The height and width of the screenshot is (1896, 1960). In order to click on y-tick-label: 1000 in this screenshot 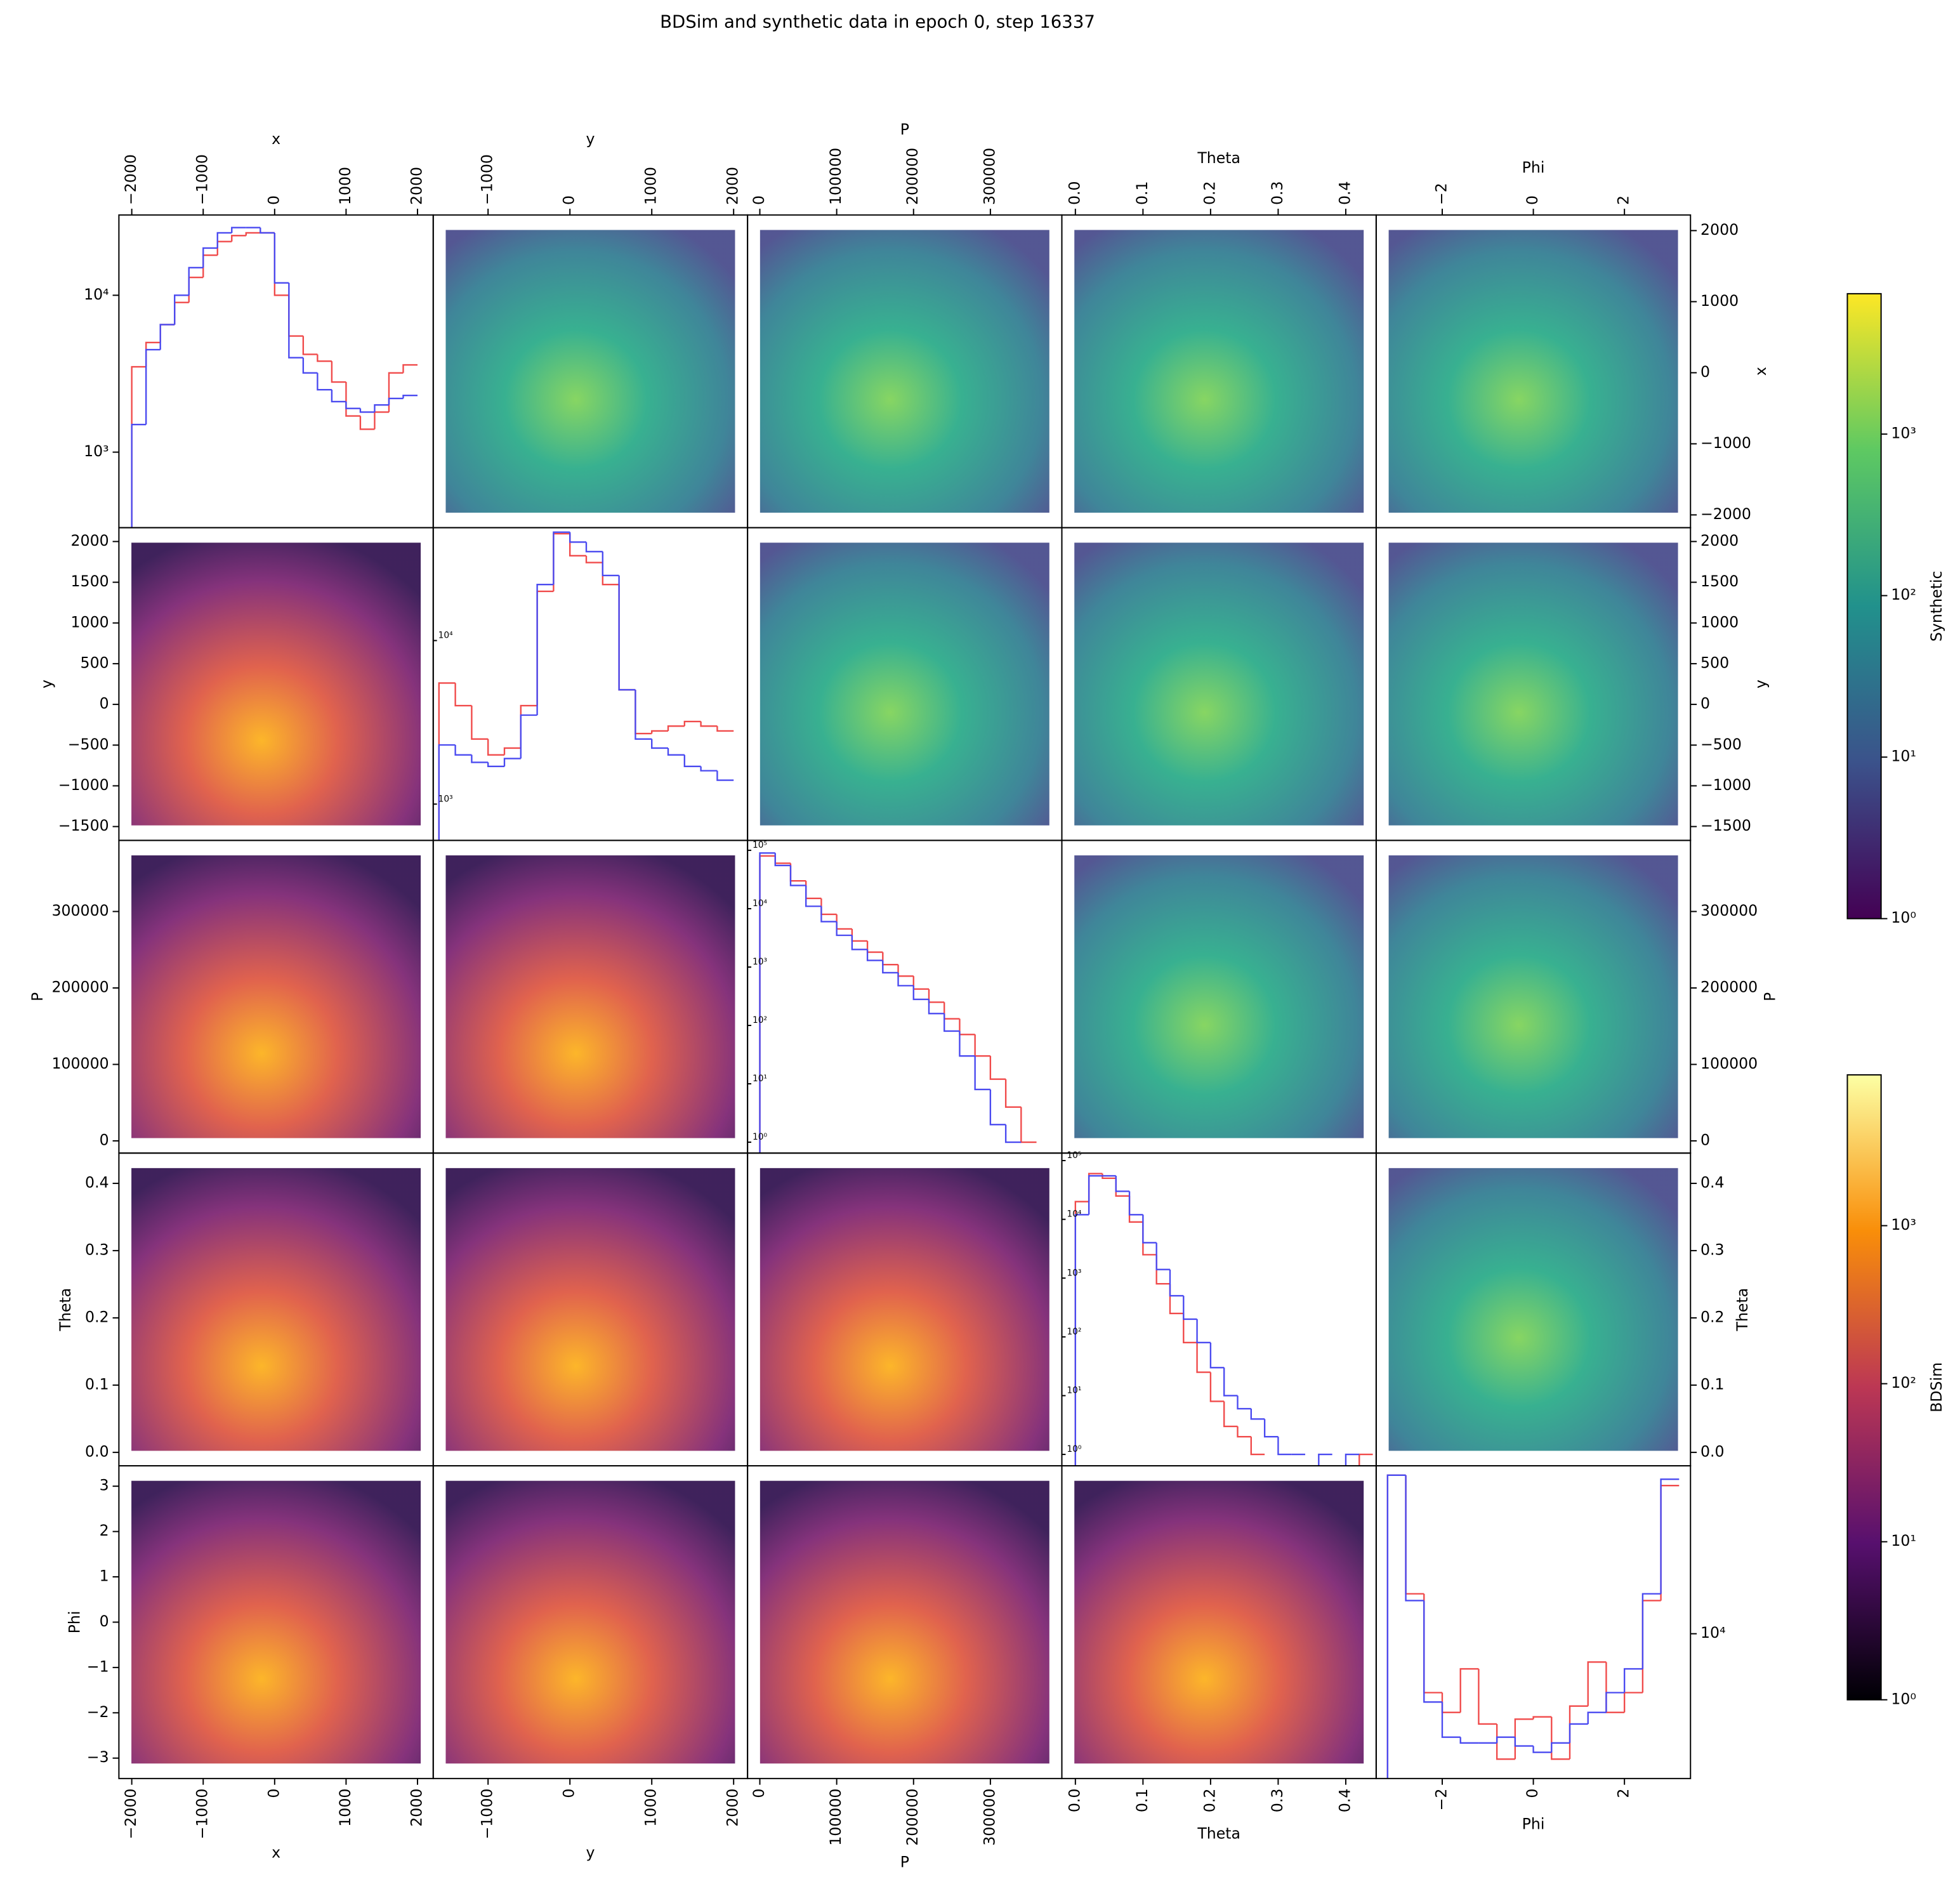, I will do `click(90, 622)`.